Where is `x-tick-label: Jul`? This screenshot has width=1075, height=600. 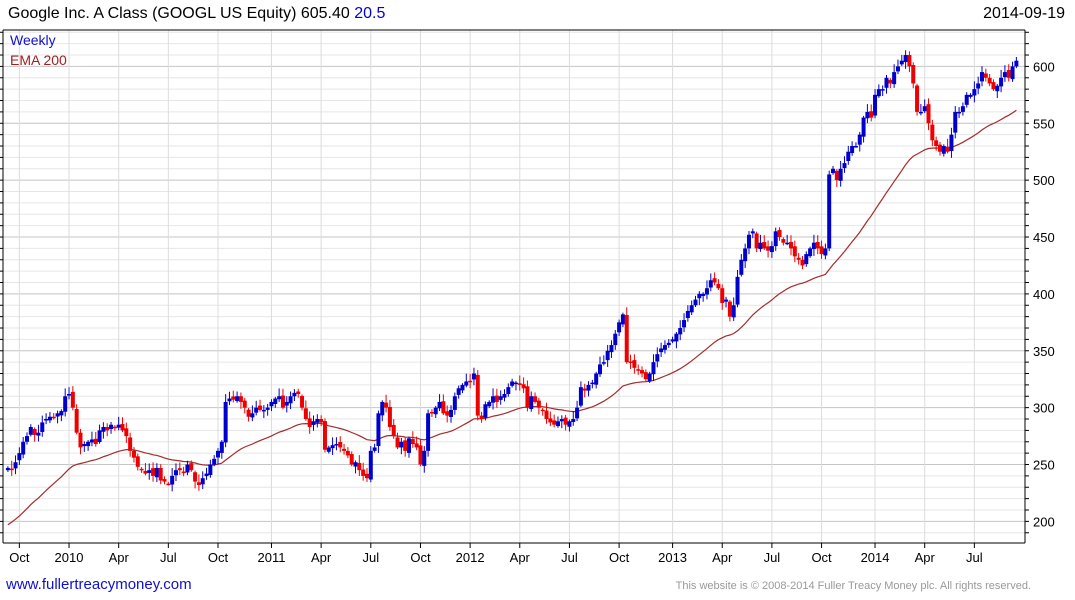
x-tick-label: Jul is located at coordinates (569, 557).